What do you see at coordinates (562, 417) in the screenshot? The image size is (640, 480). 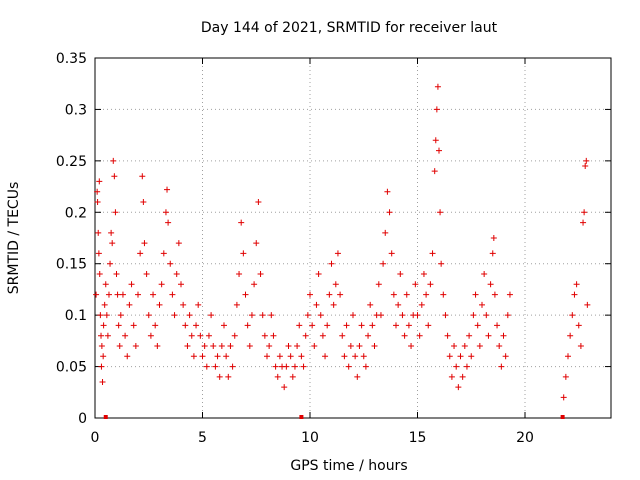 I see `gap-marker` at bounding box center [562, 417].